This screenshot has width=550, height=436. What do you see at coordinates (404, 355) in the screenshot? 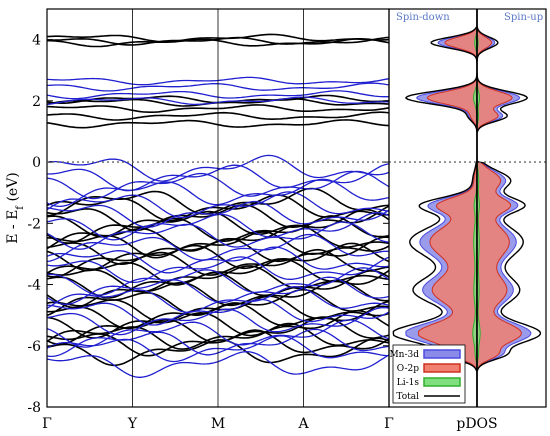
I see `legend-label: Mn-3d` at bounding box center [404, 355].